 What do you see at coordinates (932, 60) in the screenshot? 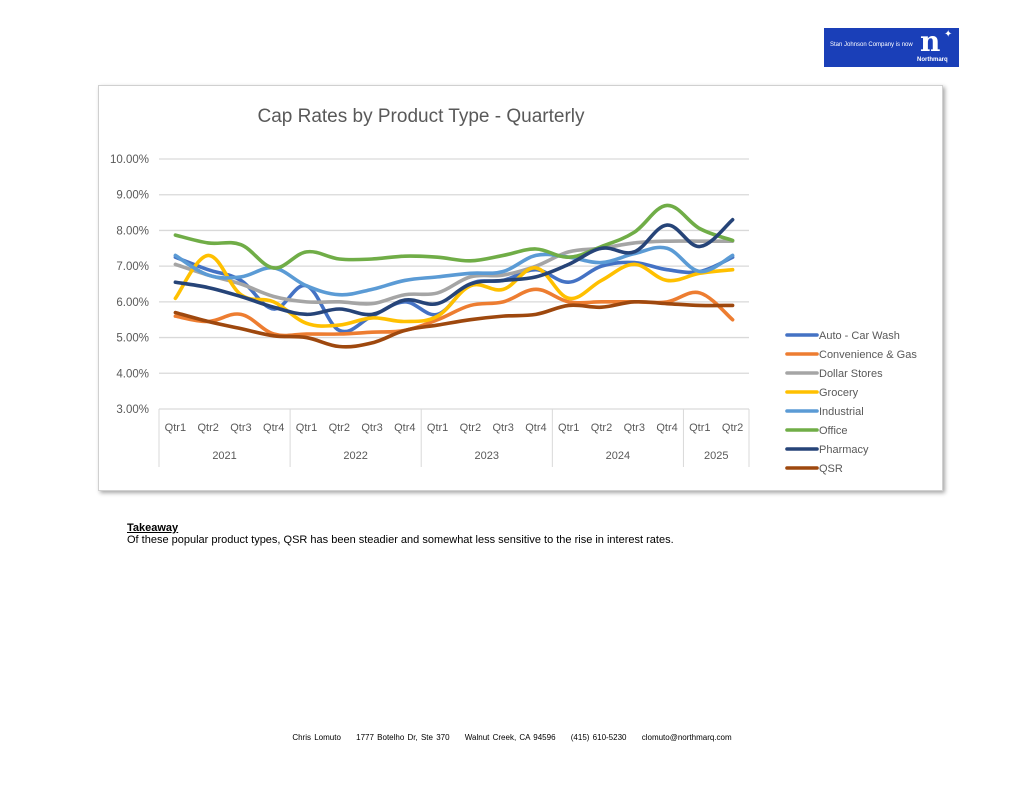
I see `logo-brand: Northmarq` at bounding box center [932, 60].